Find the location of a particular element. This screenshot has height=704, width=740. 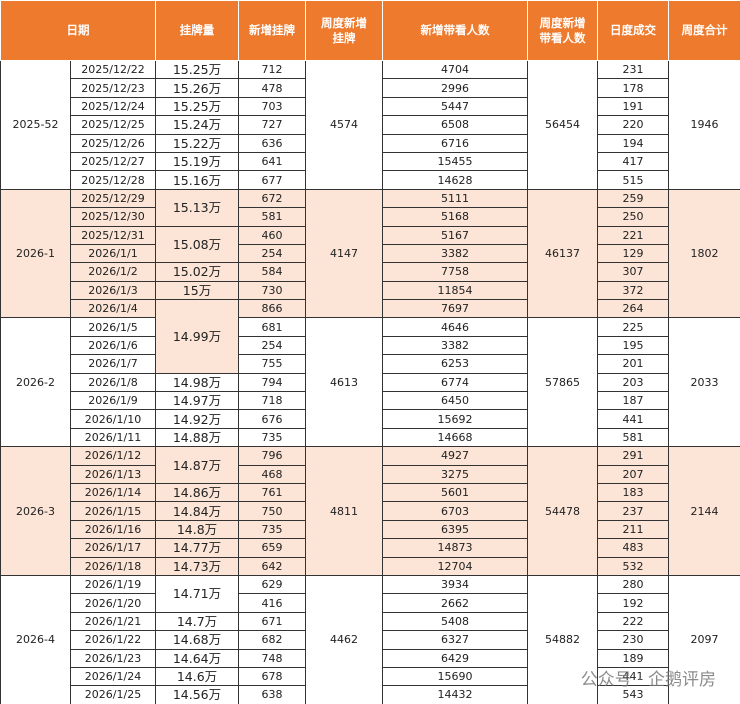

deals-cell: 187 is located at coordinates (633, 401).